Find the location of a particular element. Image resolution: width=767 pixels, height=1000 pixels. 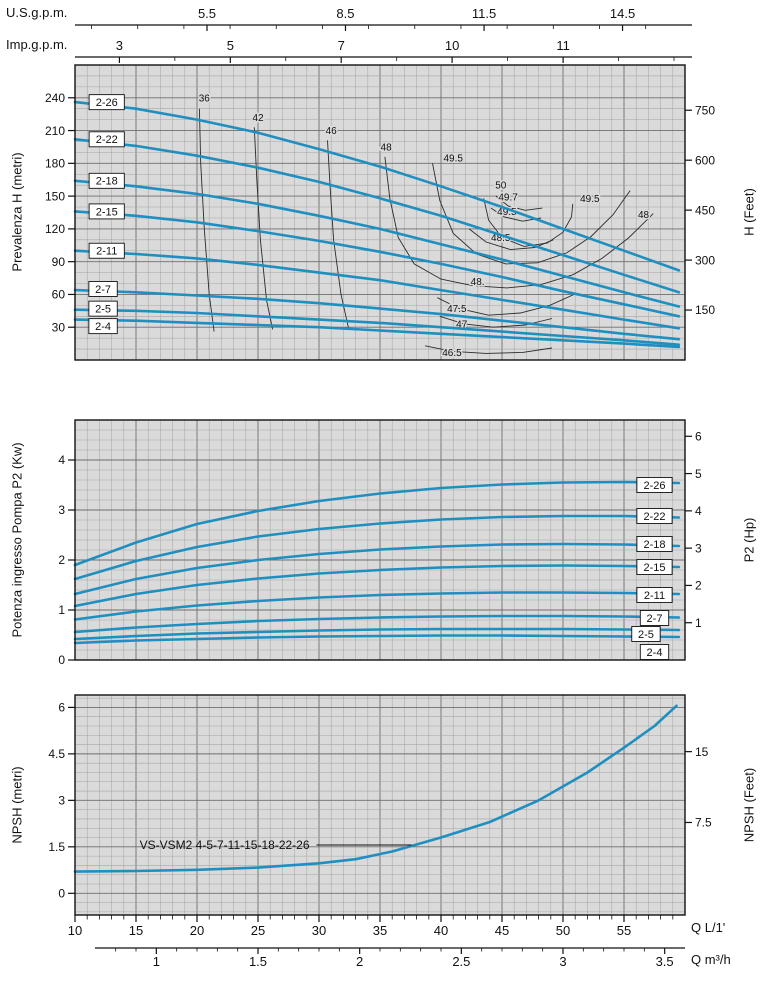

left-tick-label: 6 is located at coordinates (61, 708).